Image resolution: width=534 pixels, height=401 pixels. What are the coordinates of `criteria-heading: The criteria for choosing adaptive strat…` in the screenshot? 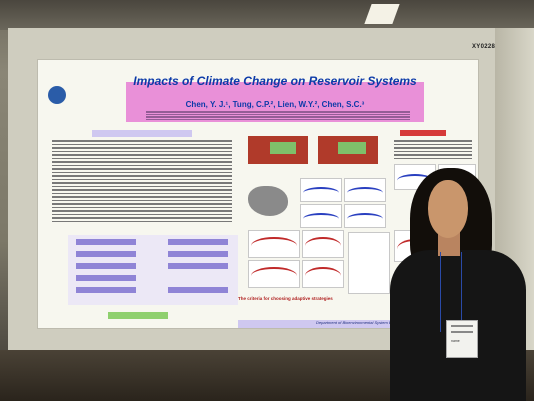 It's located at (285, 298).